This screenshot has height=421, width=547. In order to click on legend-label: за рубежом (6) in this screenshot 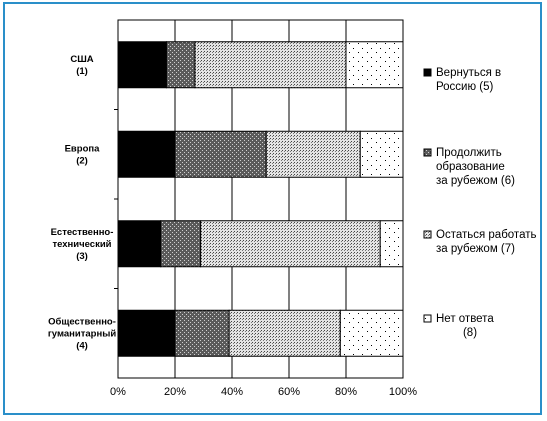, I will do `click(475, 181)`.